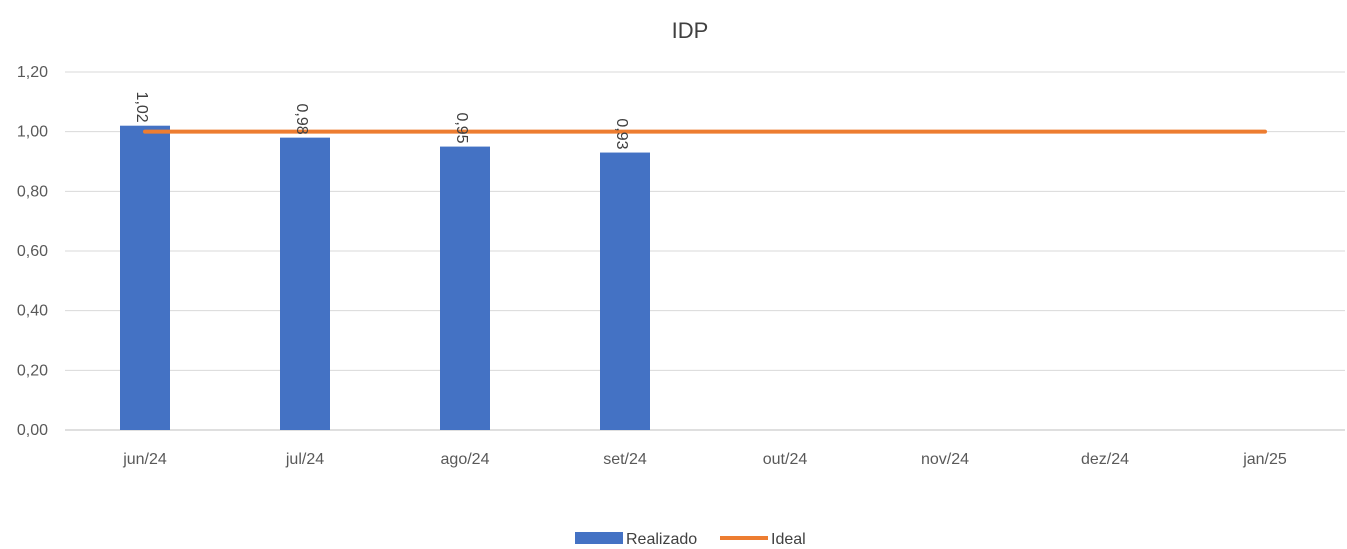 This screenshot has width=1347, height=549. Describe the element at coordinates (785, 459) in the screenshot. I see `x-tick-label: out/24` at that location.